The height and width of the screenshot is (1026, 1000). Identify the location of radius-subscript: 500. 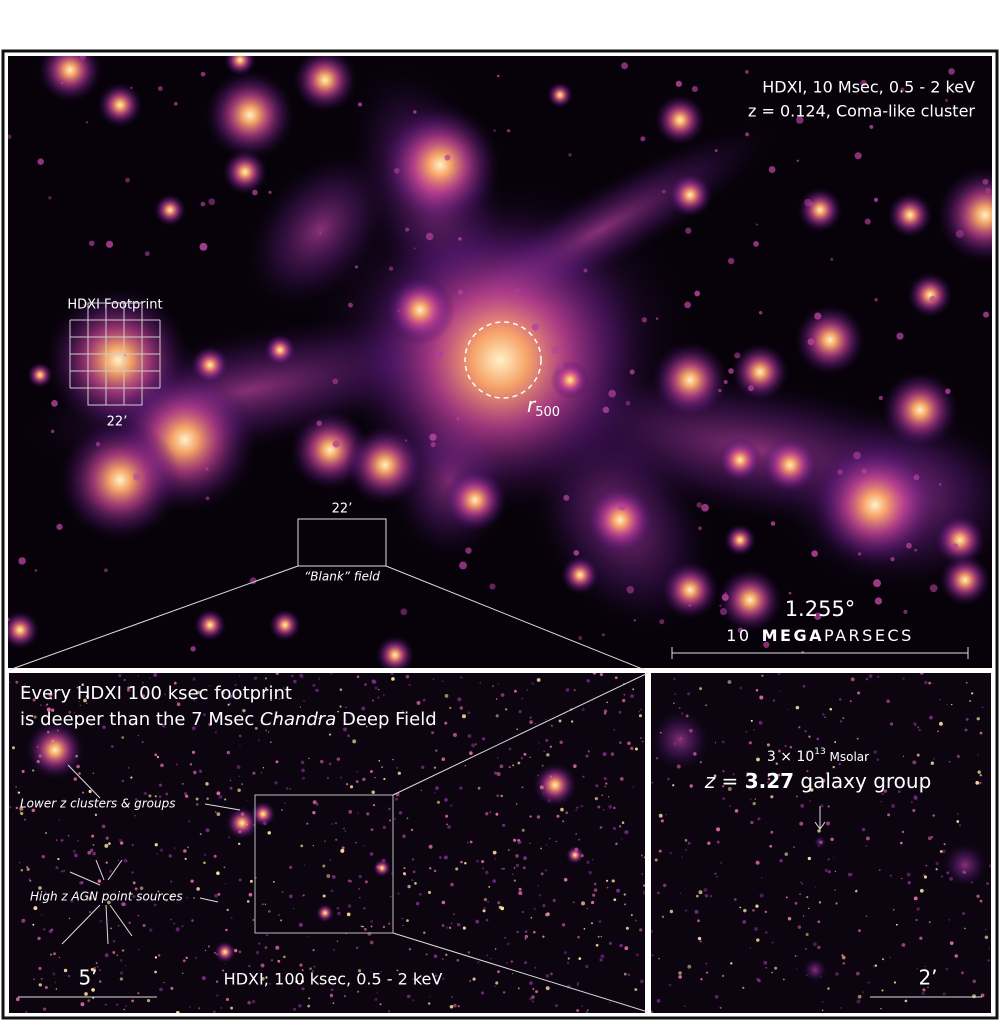
(547, 412).